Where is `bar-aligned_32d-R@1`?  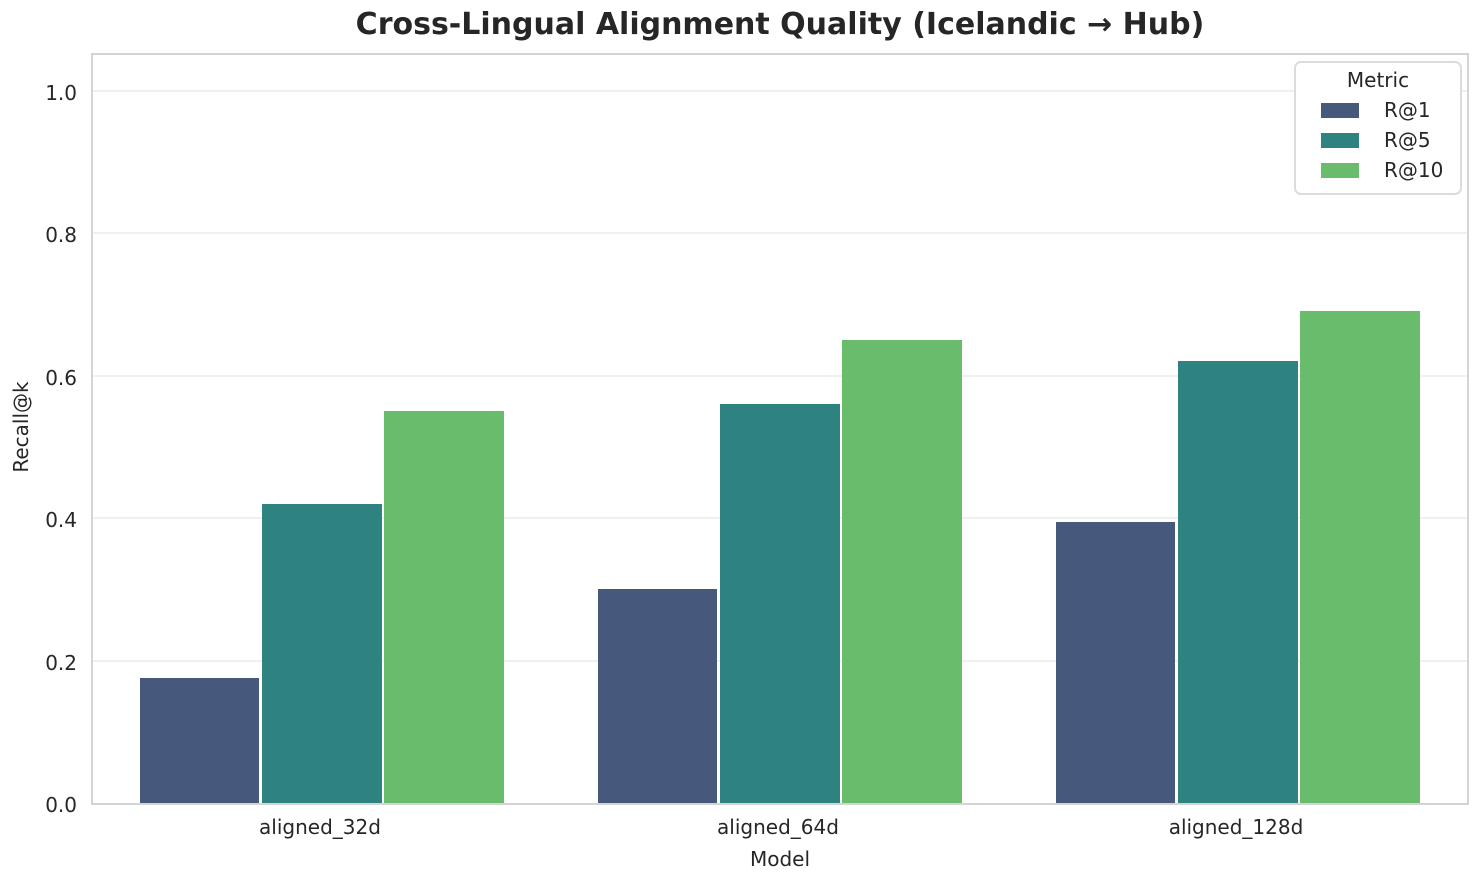 bar-aligned_32d-R@1 is located at coordinates (199, 740).